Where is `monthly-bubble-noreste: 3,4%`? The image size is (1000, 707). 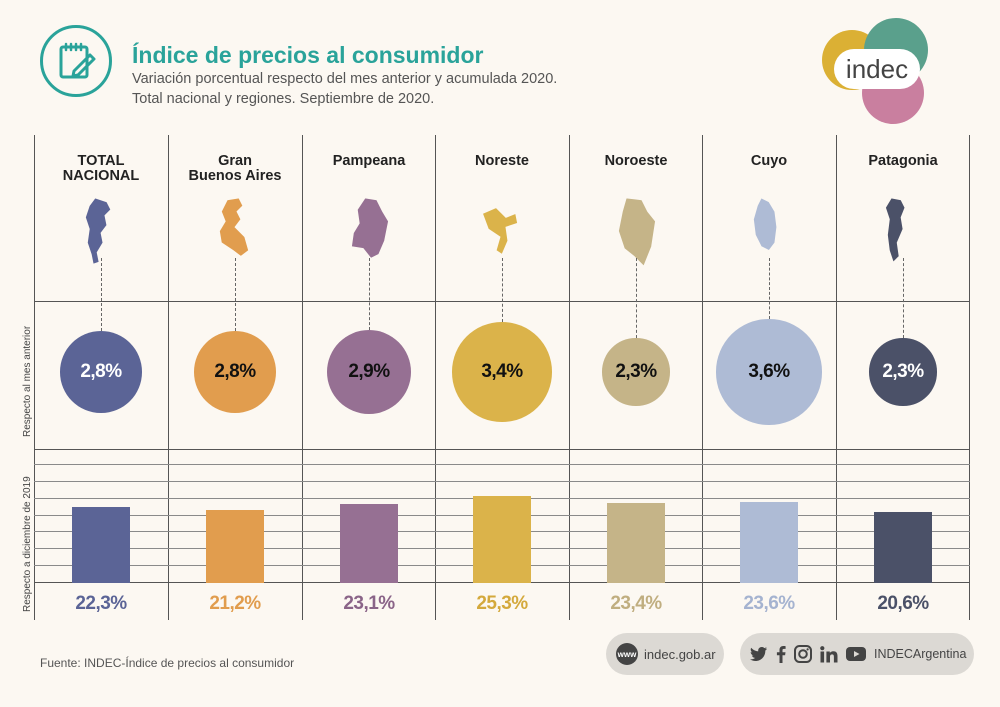 monthly-bubble-noreste: 3,4% is located at coordinates (502, 372).